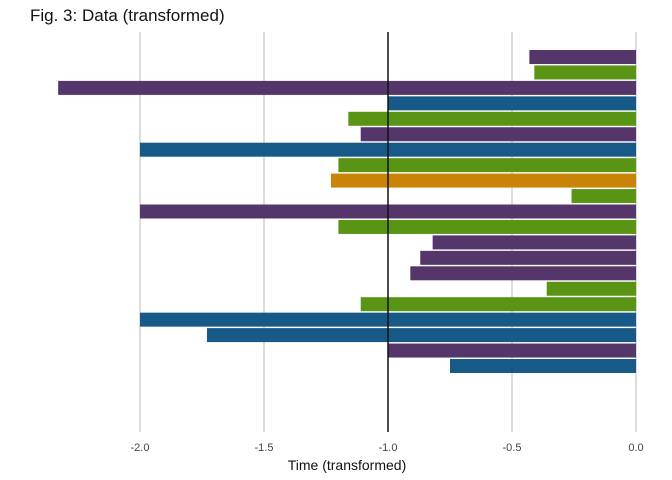  What do you see at coordinates (140, 448) in the screenshot?
I see `x-tick-label-0: -2.0` at bounding box center [140, 448].